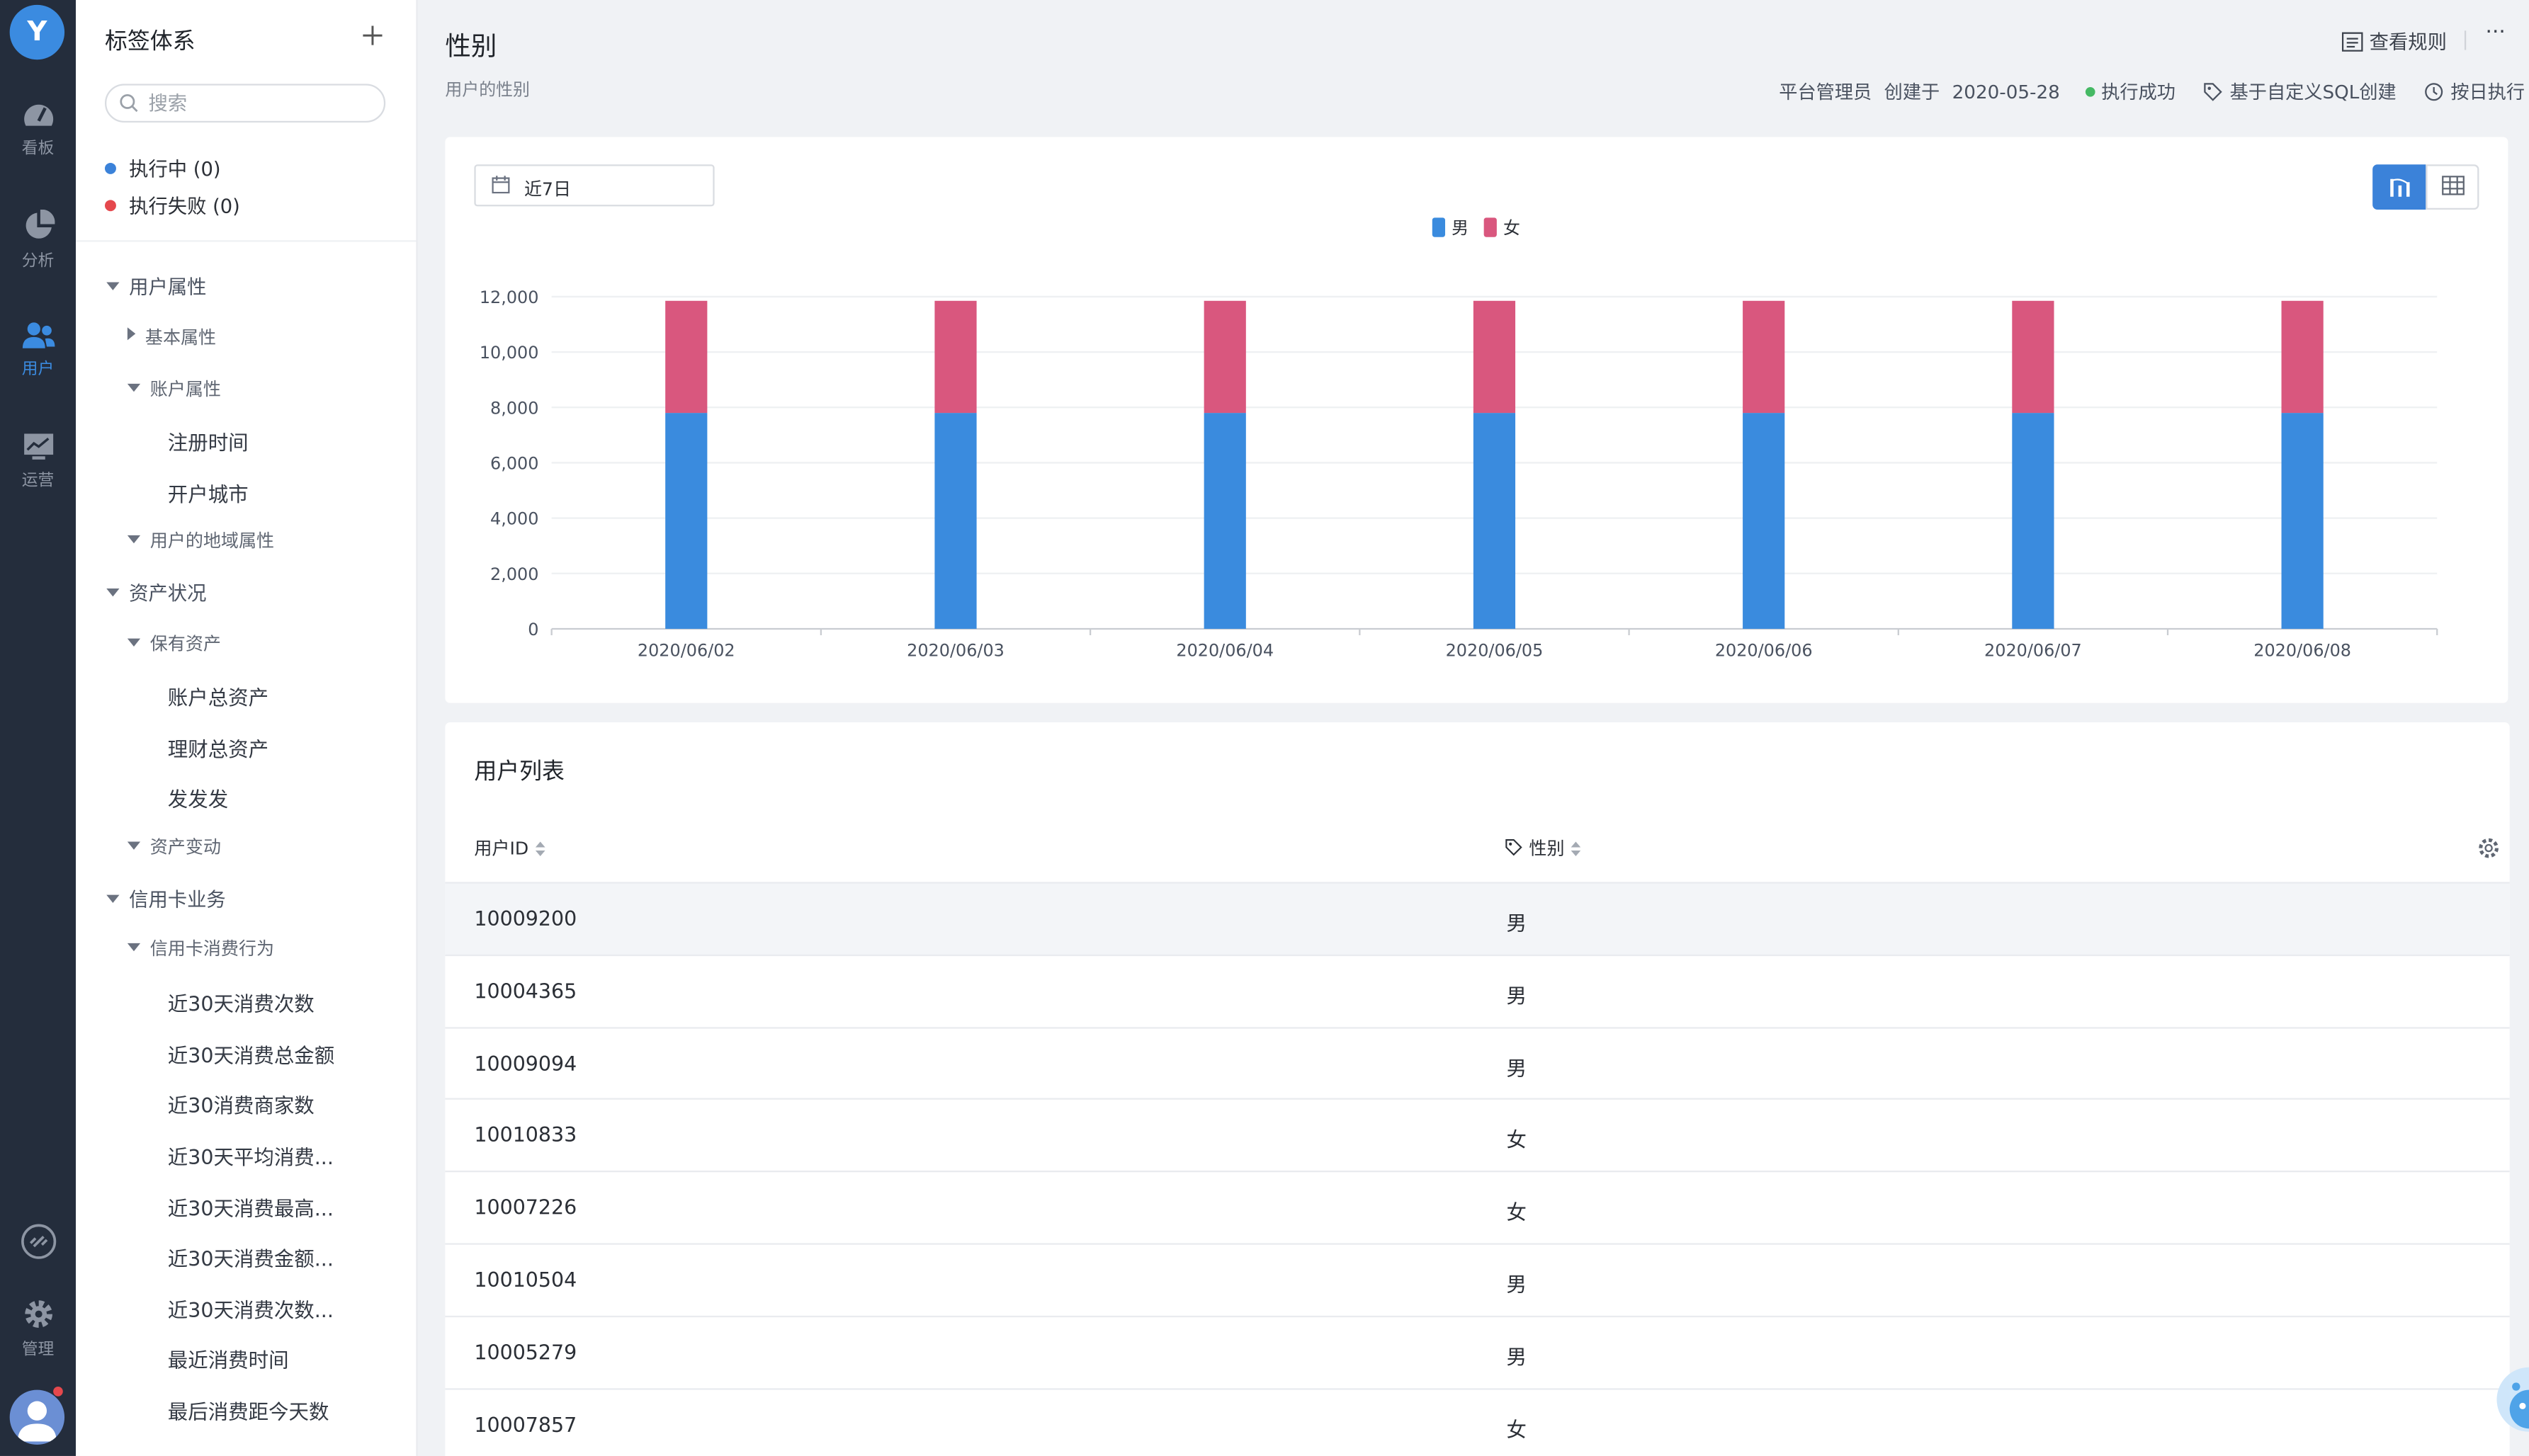 The width and height of the screenshot is (2529, 1456). I want to click on tree-item: 账户总资产, so click(218, 696).